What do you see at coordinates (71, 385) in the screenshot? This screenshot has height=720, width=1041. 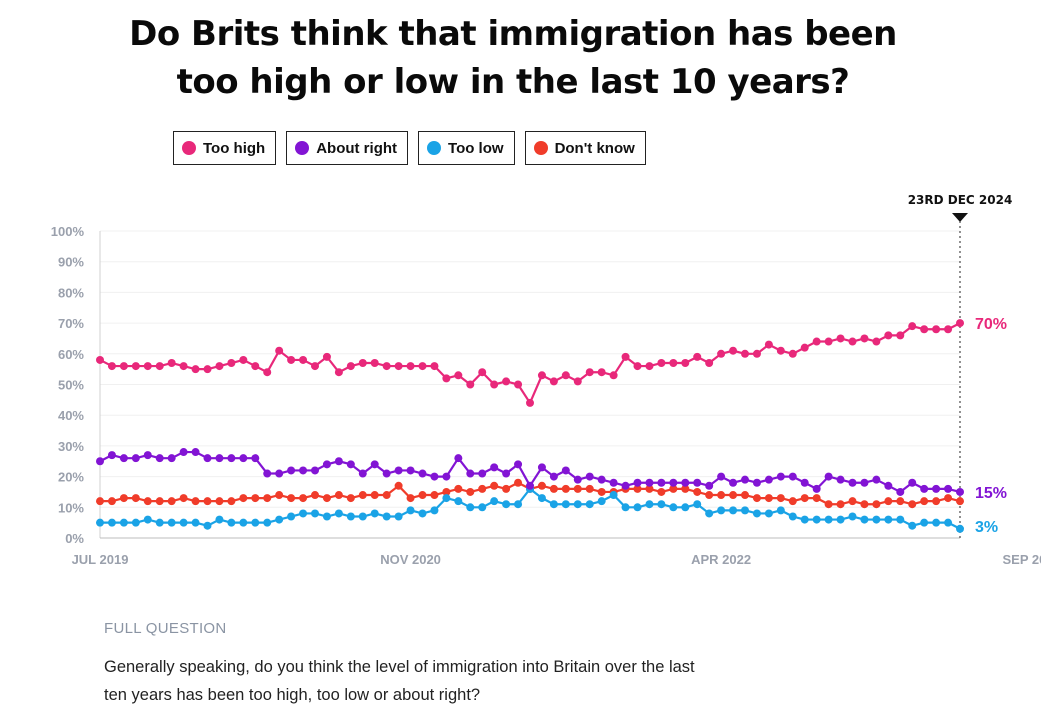 I see `y-tick-label-50: 50%` at bounding box center [71, 385].